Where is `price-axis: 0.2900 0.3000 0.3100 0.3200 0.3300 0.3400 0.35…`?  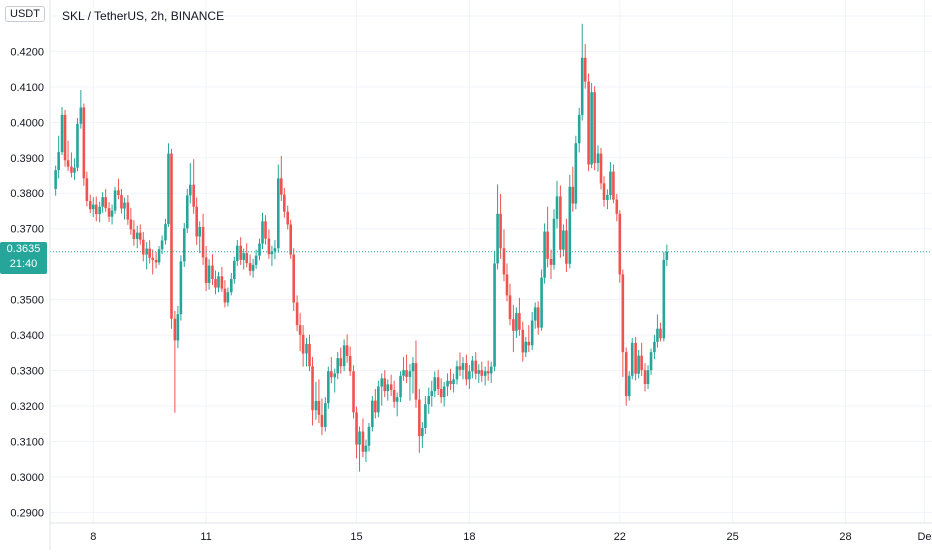
price-axis: 0.2900 0.3000 0.3100 0.3200 0.3300 0.3400 0.35… is located at coordinates (27, 265).